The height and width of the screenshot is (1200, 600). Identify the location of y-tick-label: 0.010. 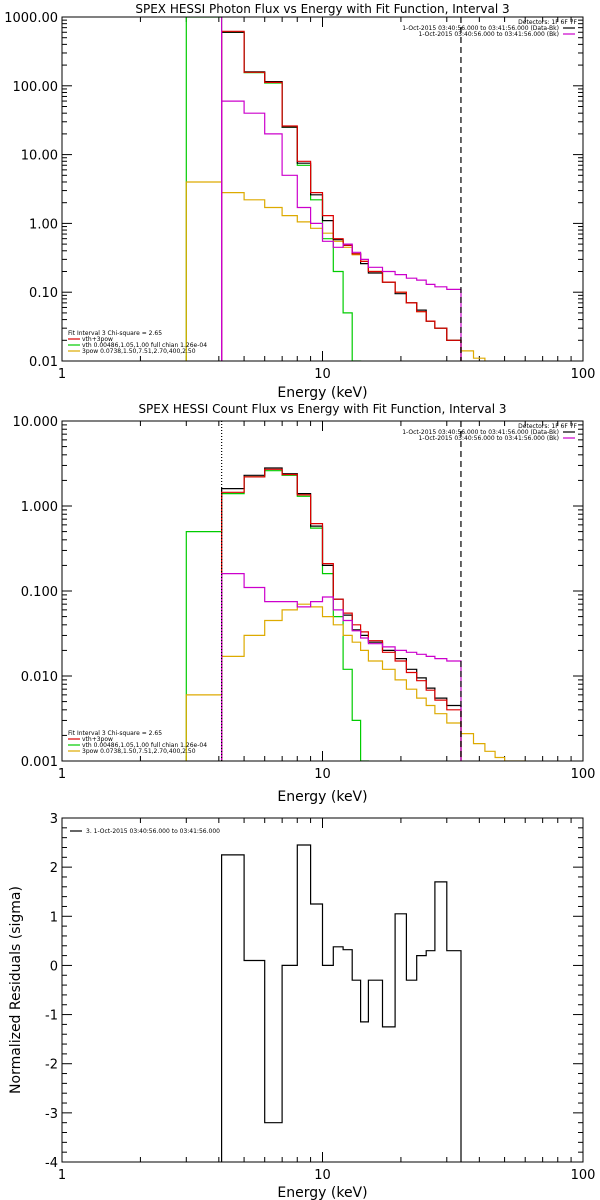
(39, 677).